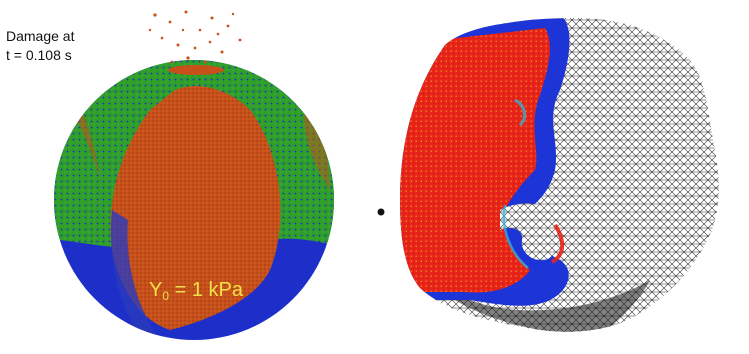 This screenshot has height=354, width=749. I want to click on ejecta-particles, so click(195, 39).